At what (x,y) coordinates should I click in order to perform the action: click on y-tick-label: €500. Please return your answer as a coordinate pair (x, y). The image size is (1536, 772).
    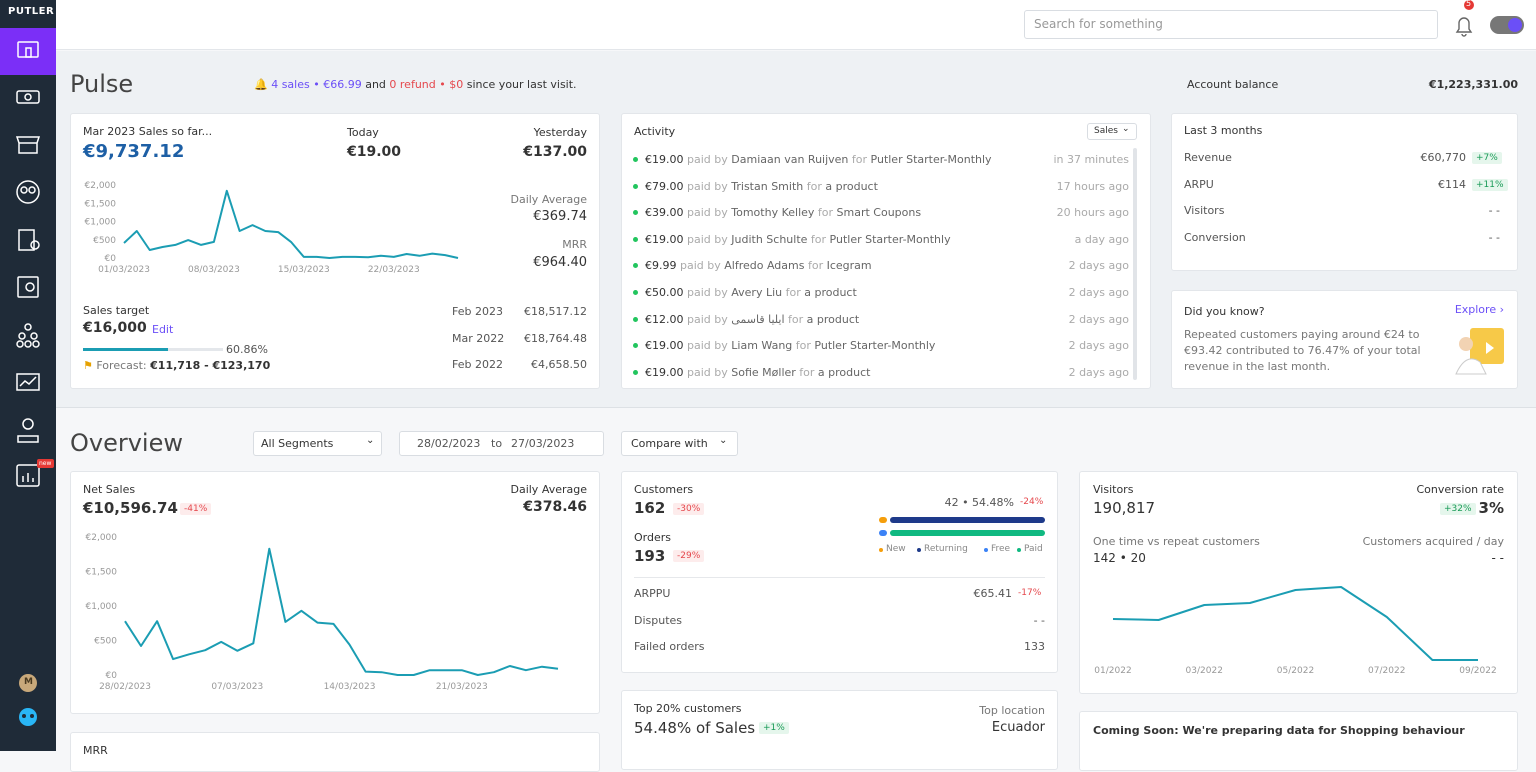
    Looking at the image, I should click on (104, 241).